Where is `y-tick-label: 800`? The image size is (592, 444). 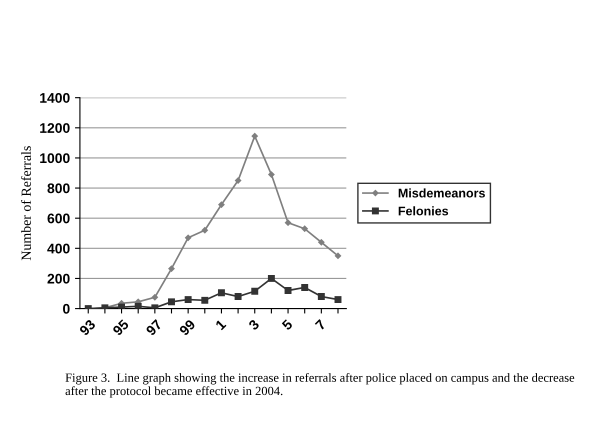
y-tick-label: 800 is located at coordinates (58, 188).